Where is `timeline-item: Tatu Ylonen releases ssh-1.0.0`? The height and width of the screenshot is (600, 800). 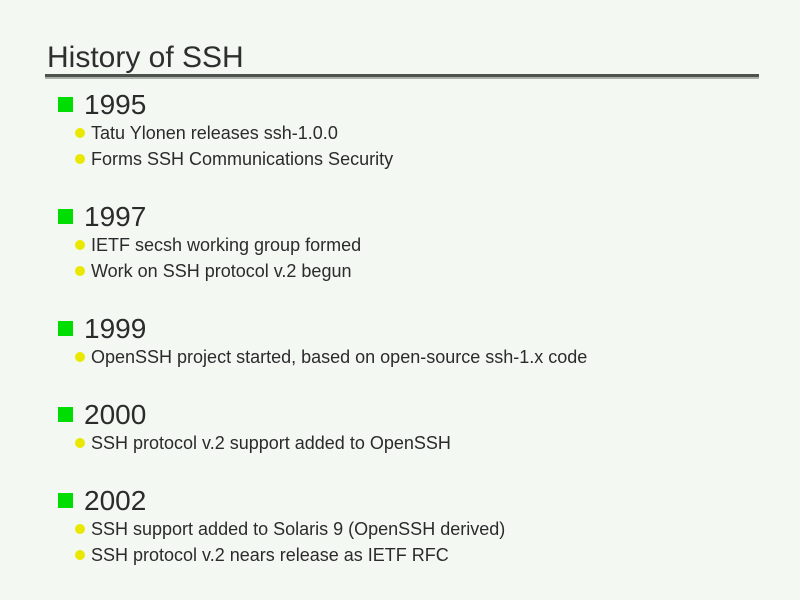
timeline-item: Tatu Ylonen releases ssh-1.0.0 is located at coordinates (408, 133).